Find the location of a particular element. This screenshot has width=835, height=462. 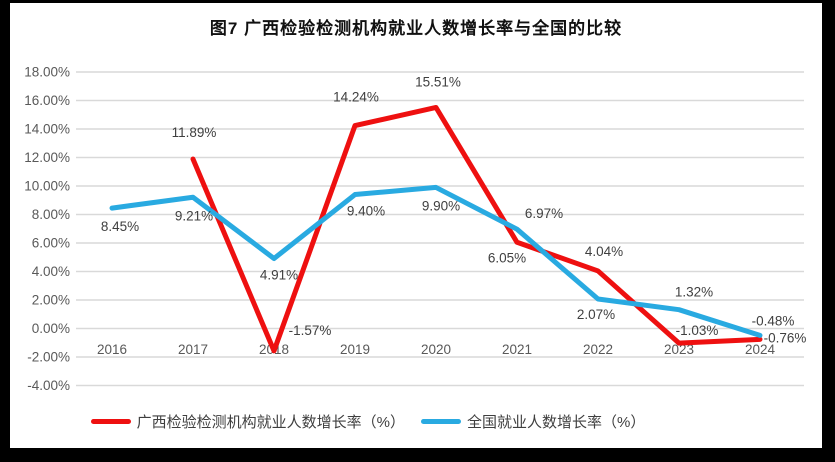

data-label: 14.24% is located at coordinates (356, 97).